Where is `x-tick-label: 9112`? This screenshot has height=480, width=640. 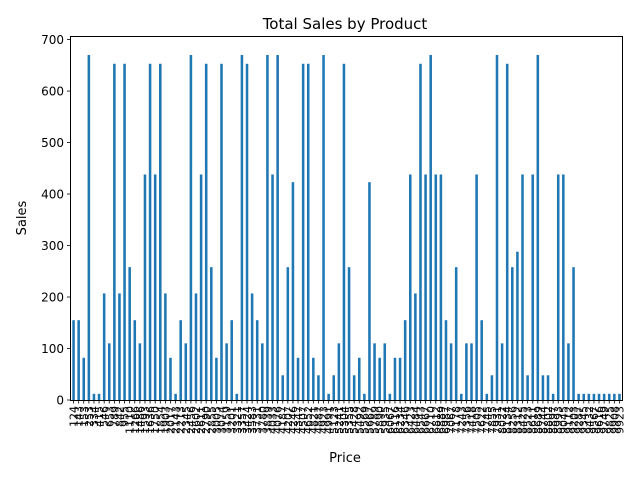 x-tick-label: 9112 is located at coordinates (568, 420).